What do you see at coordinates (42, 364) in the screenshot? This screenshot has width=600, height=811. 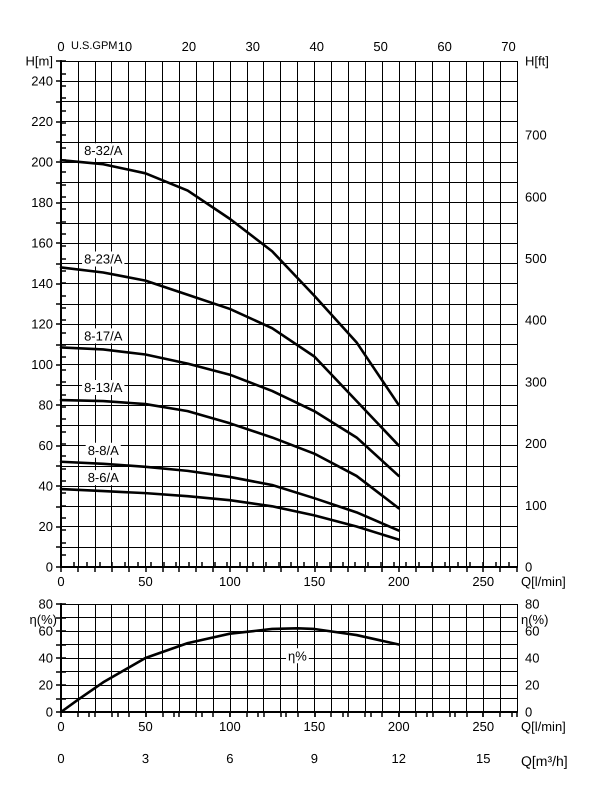 I see `y-tick-label: 100` at bounding box center [42, 364].